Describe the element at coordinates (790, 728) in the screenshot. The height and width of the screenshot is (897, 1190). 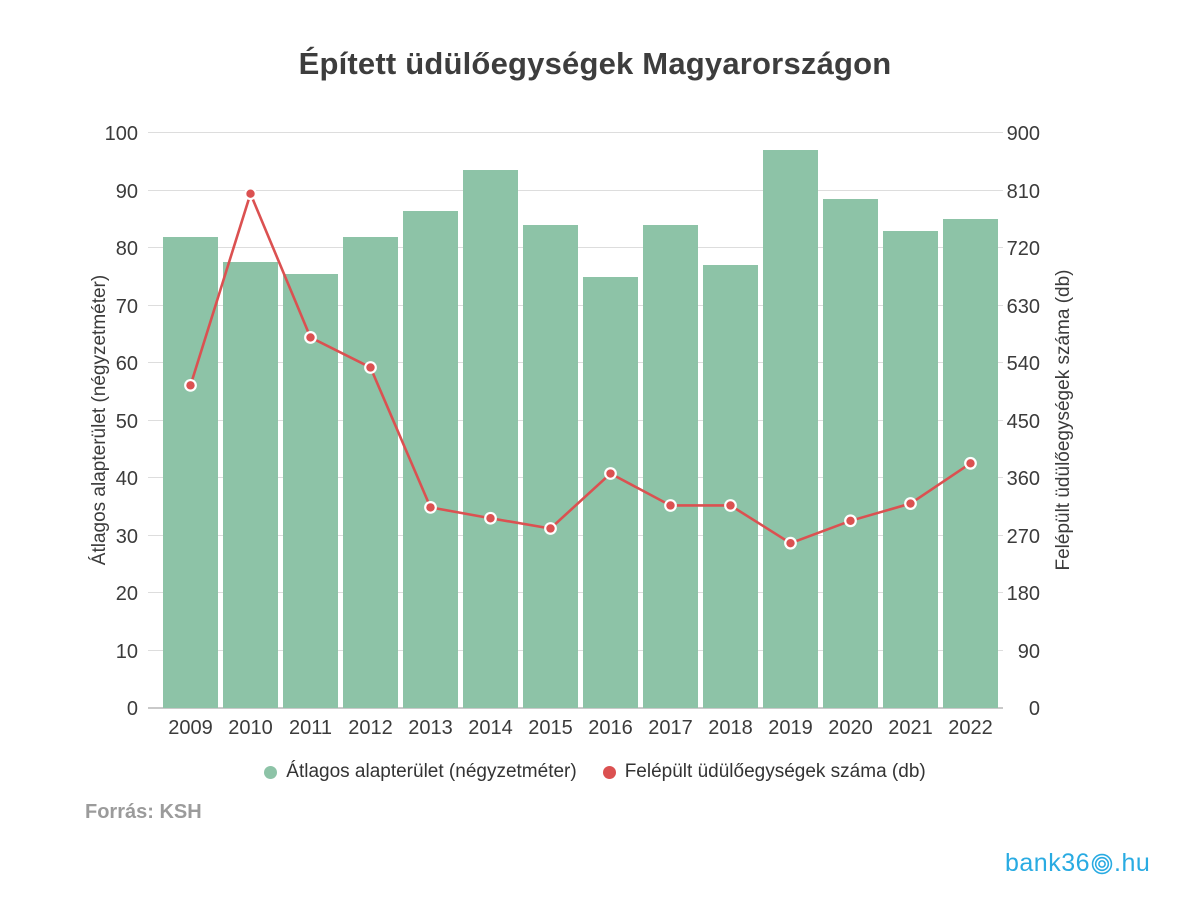
I see `x-tick-label-2019: 2019` at that location.